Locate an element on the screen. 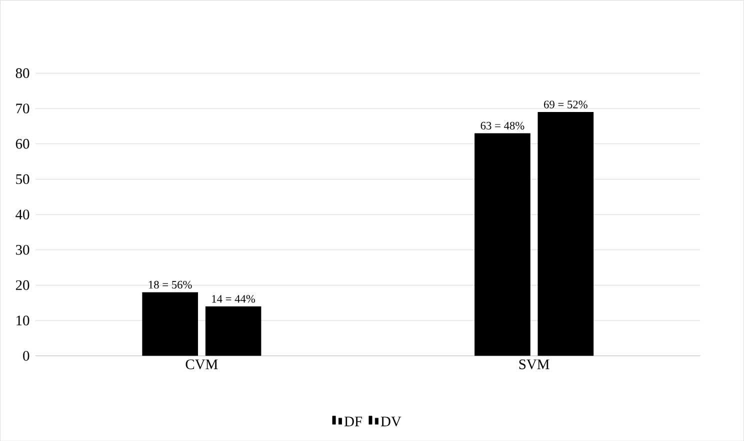  legend-label: DF is located at coordinates (353, 421).